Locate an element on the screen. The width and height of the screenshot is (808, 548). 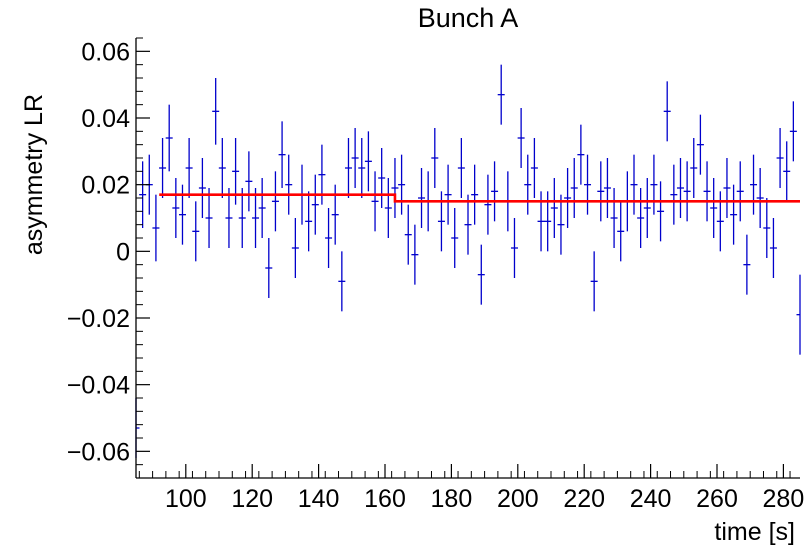
fit-line is located at coordinates (479, 198).